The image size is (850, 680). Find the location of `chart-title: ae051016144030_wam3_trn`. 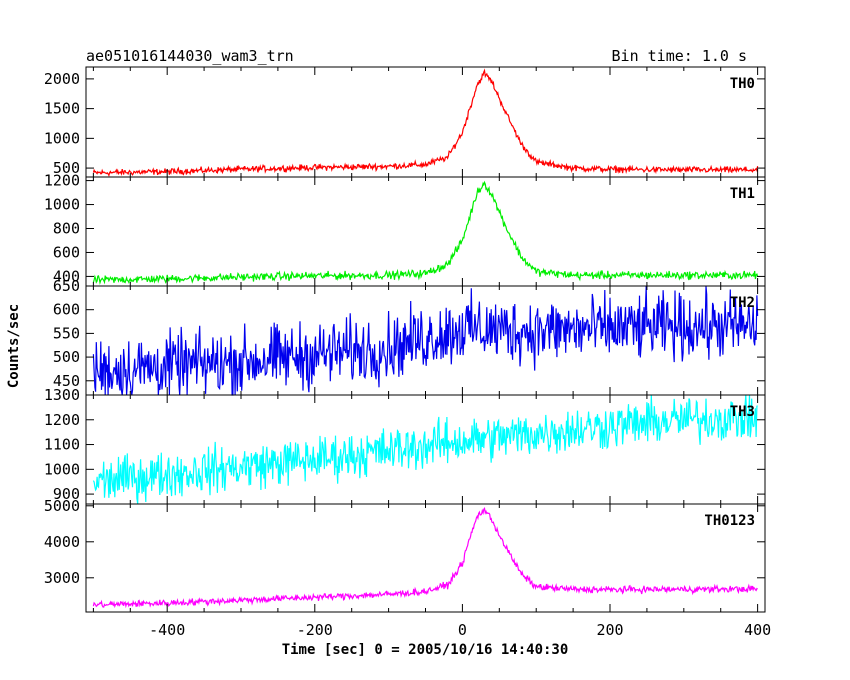

chart-title: ae051016144030_wam3_trn is located at coordinates (190, 56).